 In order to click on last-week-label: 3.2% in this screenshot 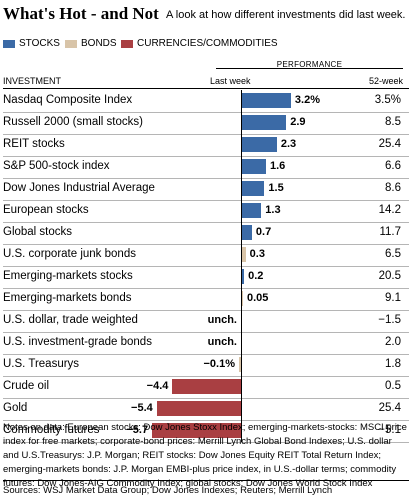, I will do `click(307, 100)`.